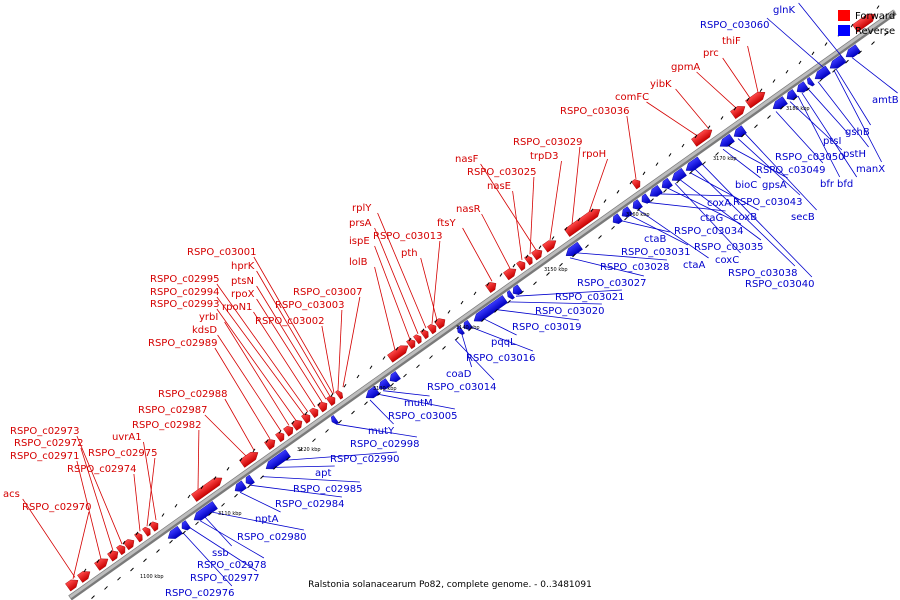  Describe the element at coordinates (746, 185) in the screenshot. I see `reverse-gene-label-bioc: bioC` at that location.